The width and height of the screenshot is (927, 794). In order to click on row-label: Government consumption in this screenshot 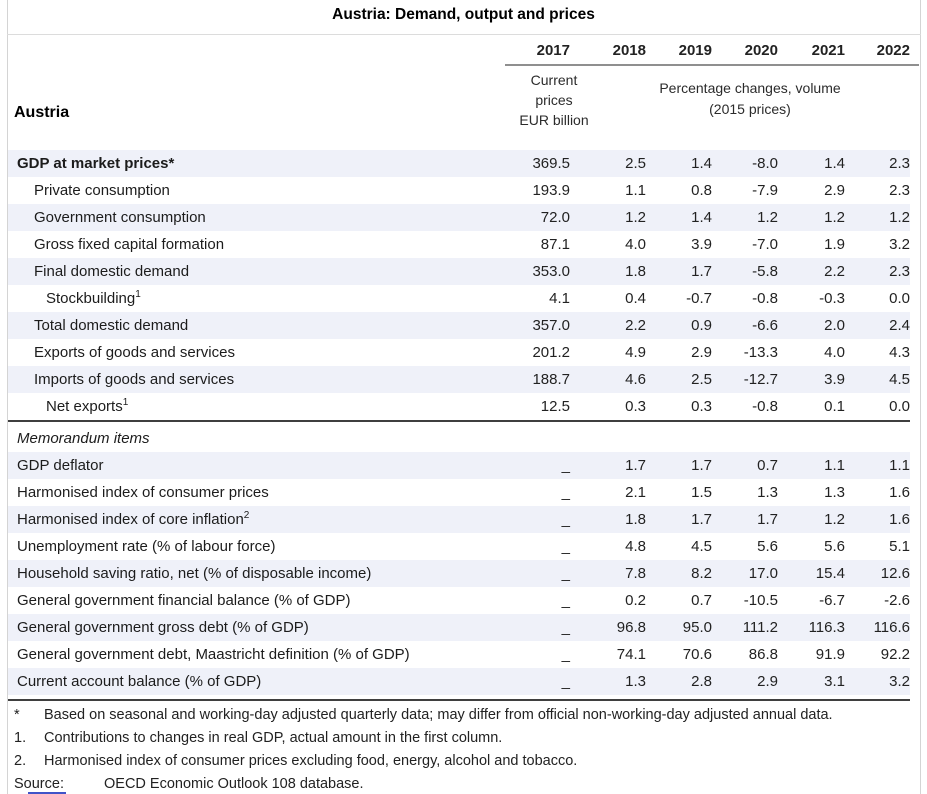, I will do `click(120, 217)`.